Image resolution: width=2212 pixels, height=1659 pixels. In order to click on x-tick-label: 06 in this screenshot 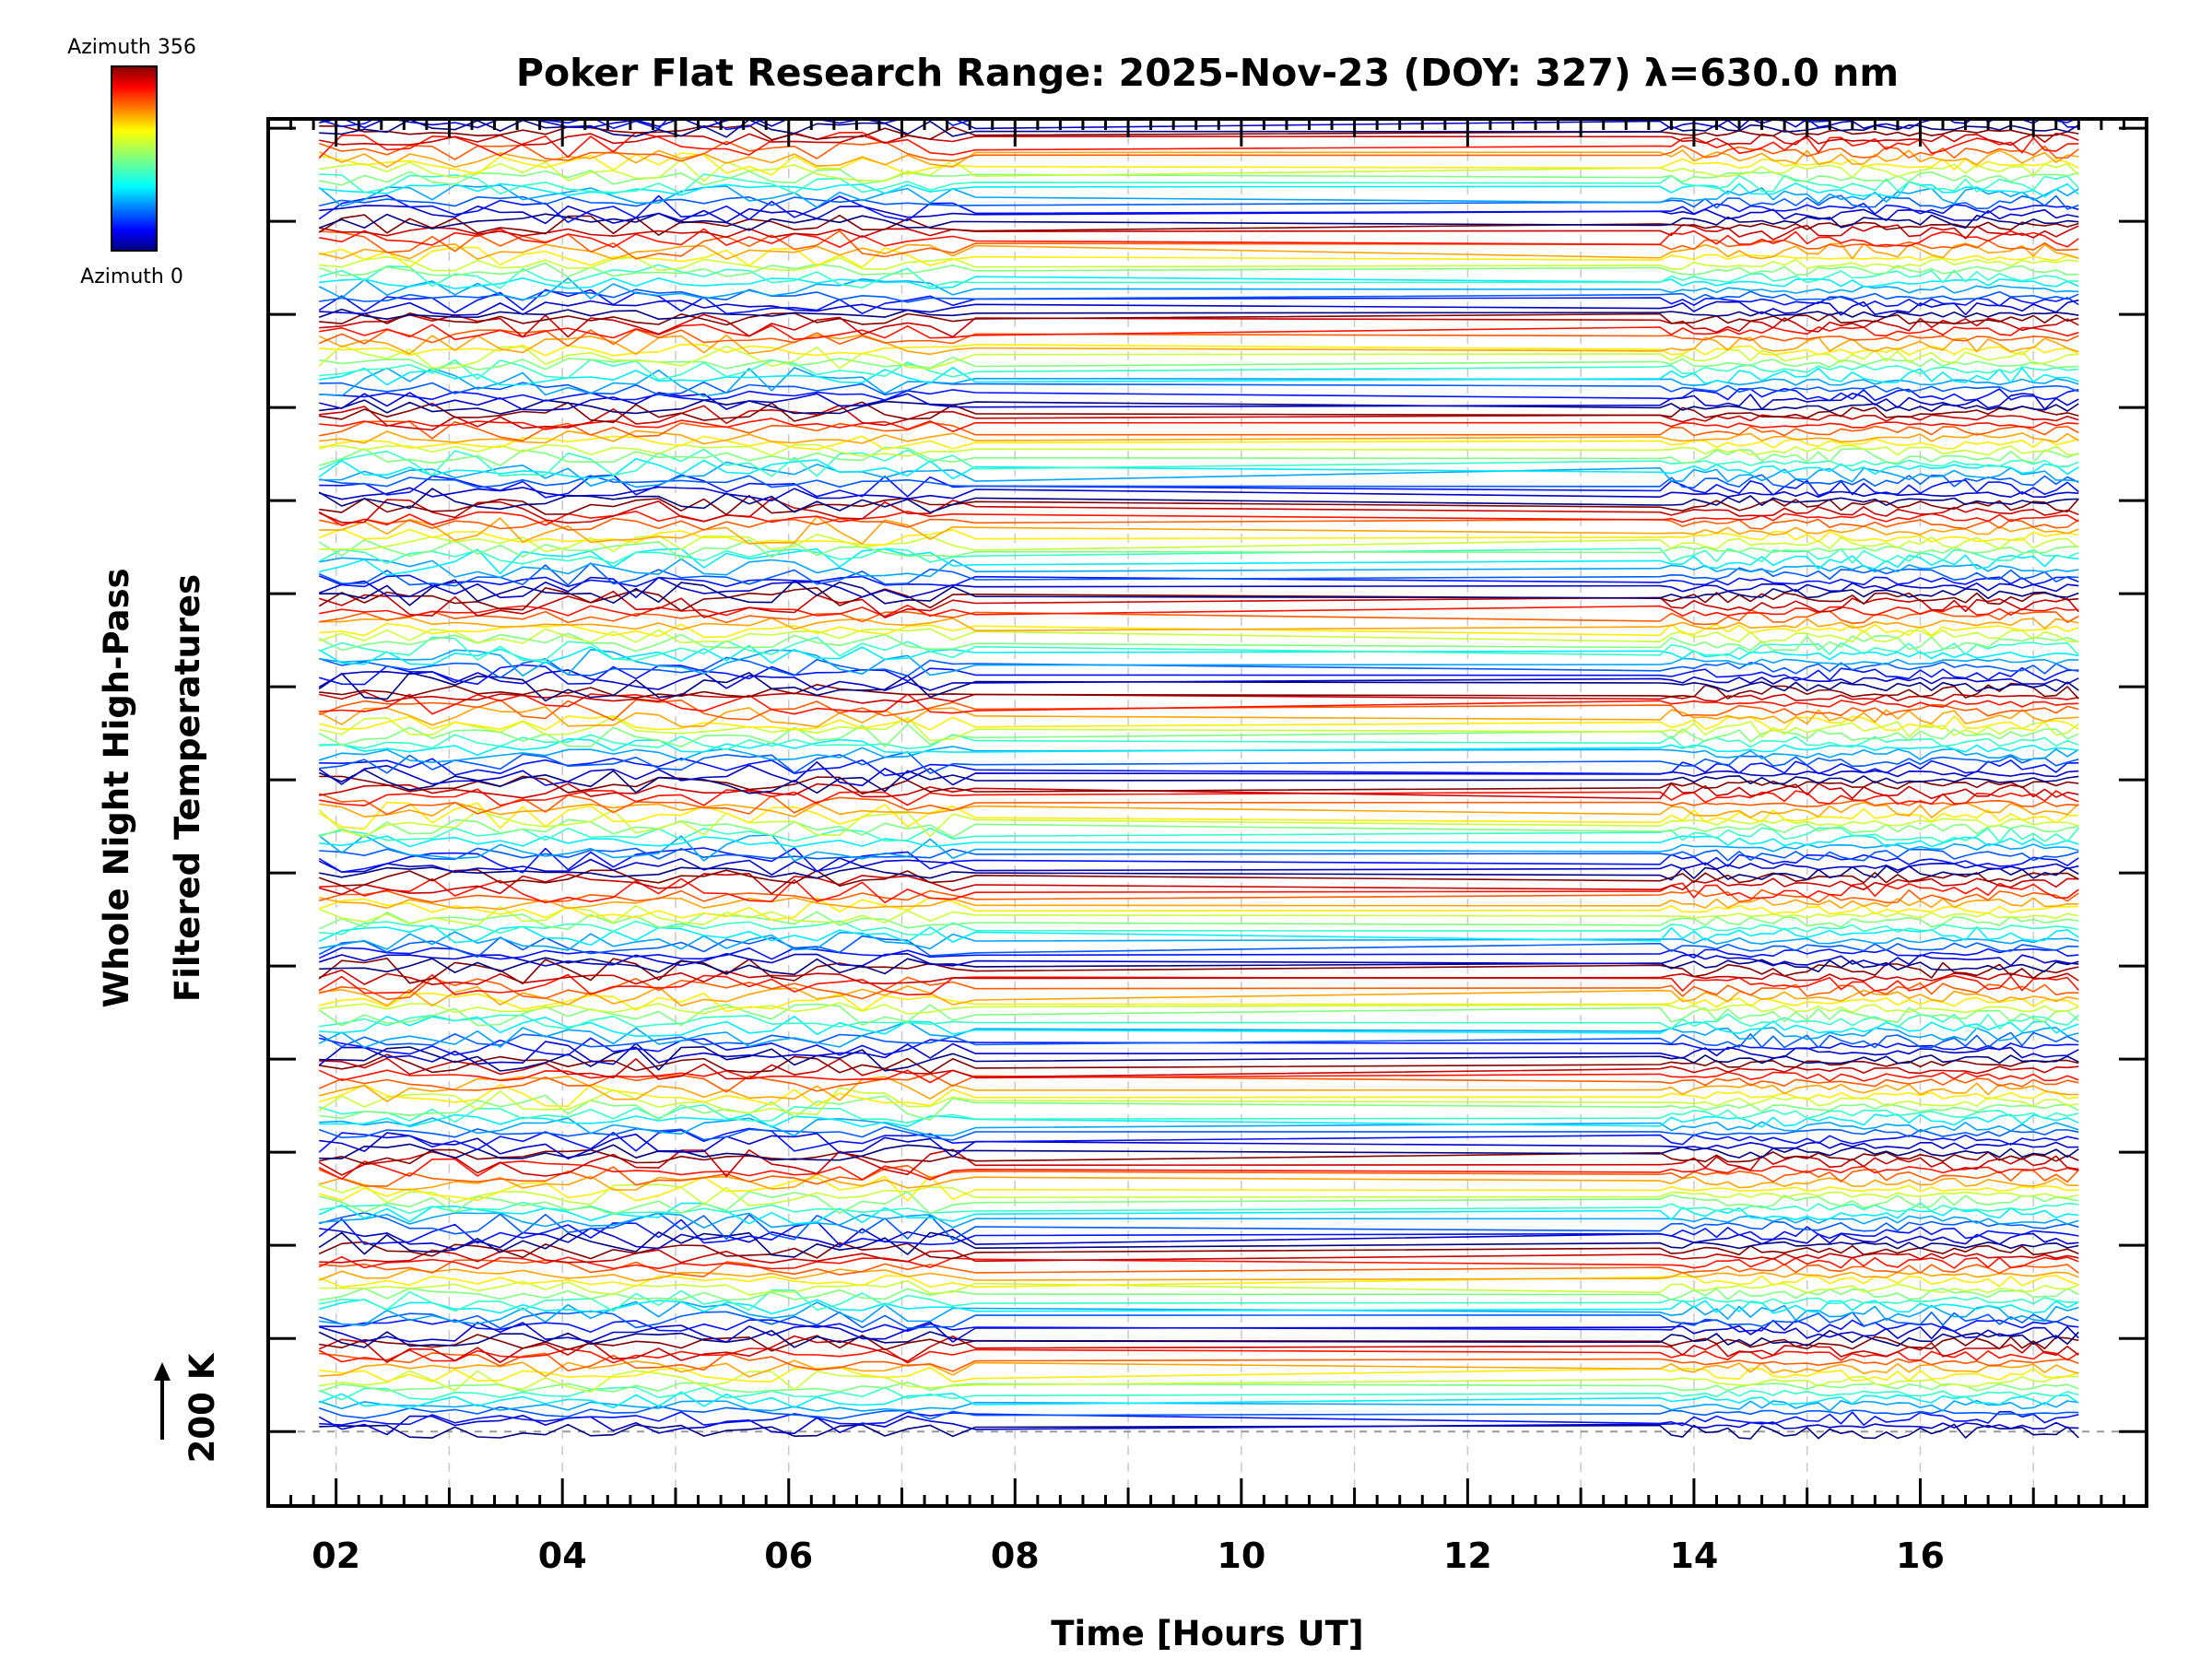, I will do `click(788, 1555)`.